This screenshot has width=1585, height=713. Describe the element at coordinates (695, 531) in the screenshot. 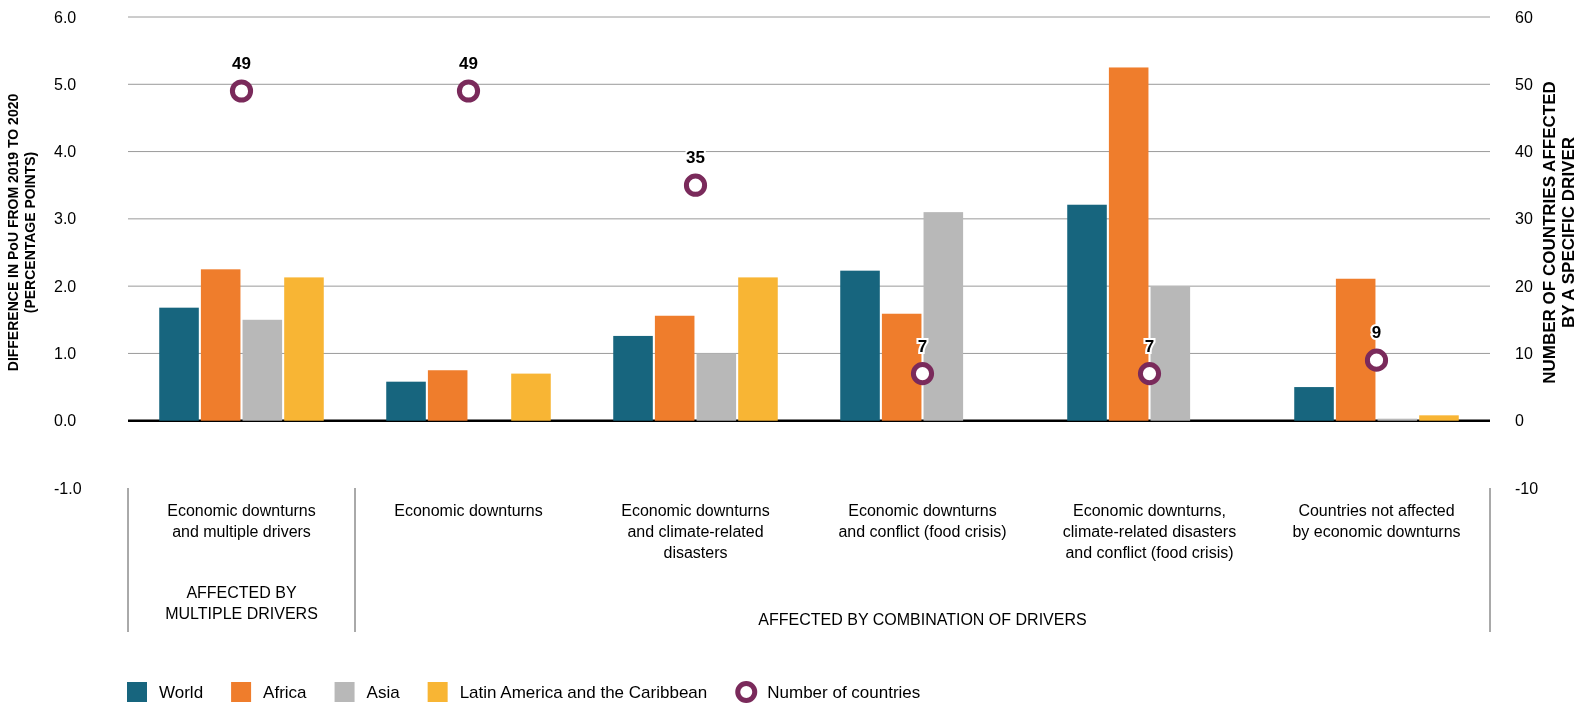

I see `x-tick-label: Economic downturns and climate-related disasters` at that location.